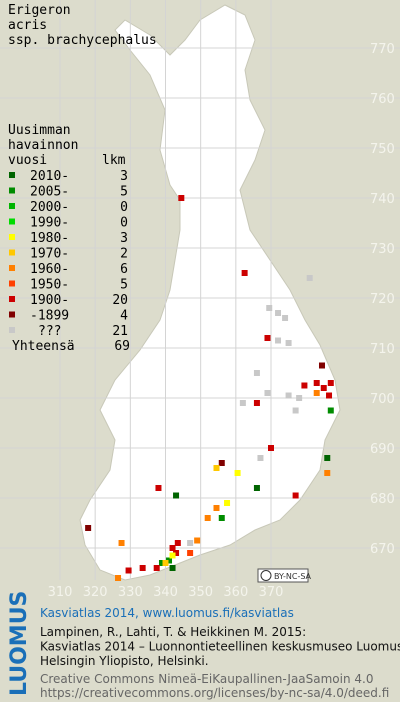 This screenshot has width=400, height=702. I want to click on legend-label: 1970-, so click(49, 254).